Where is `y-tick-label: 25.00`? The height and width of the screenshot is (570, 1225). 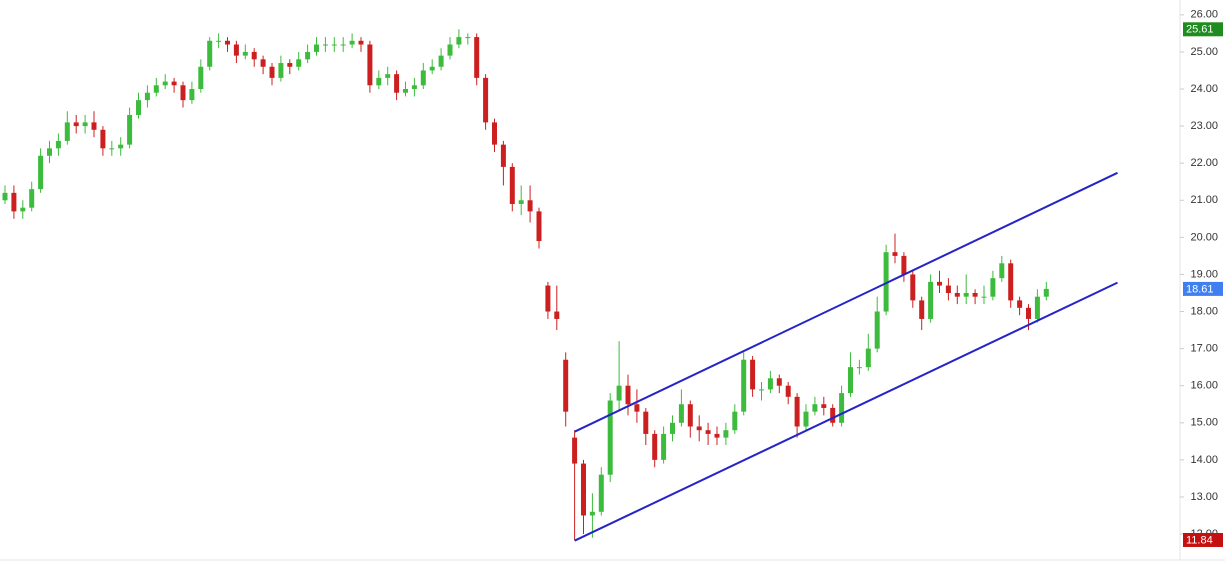
y-tick-label: 25.00 is located at coordinates (1204, 52).